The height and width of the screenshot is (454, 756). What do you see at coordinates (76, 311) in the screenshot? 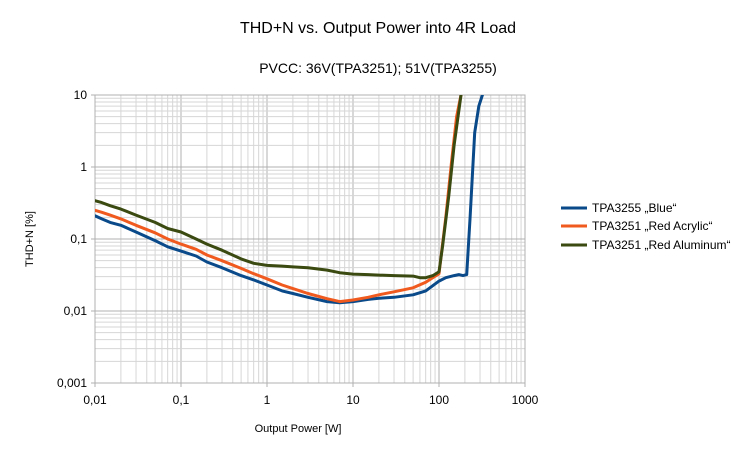
I see `y-tick-label: 0,01` at bounding box center [76, 311].